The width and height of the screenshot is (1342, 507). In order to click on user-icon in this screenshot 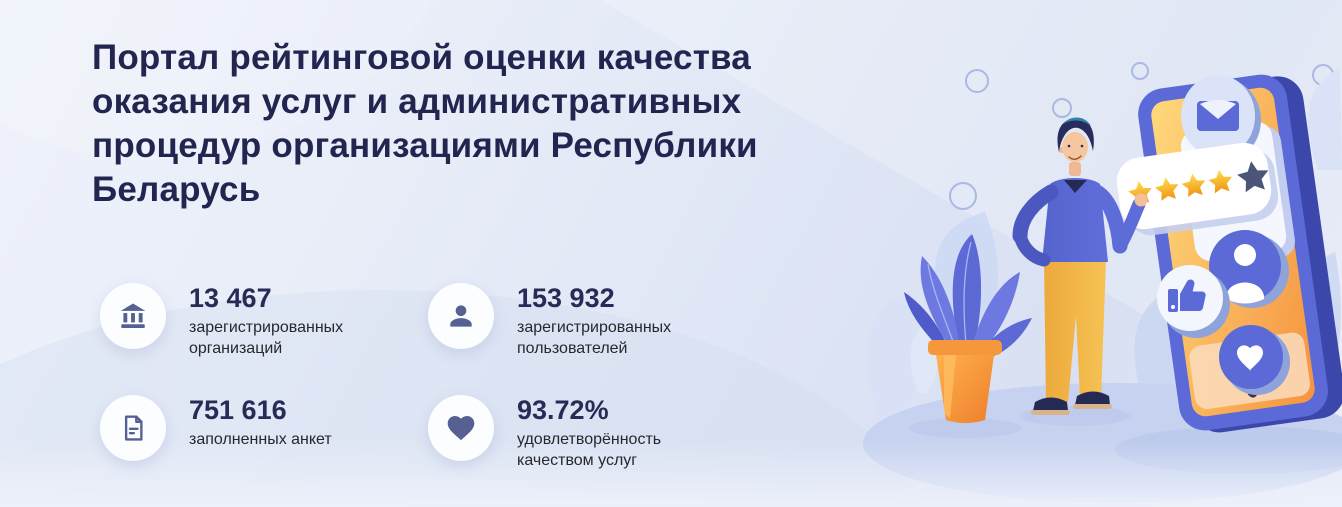, I will do `click(461, 316)`.